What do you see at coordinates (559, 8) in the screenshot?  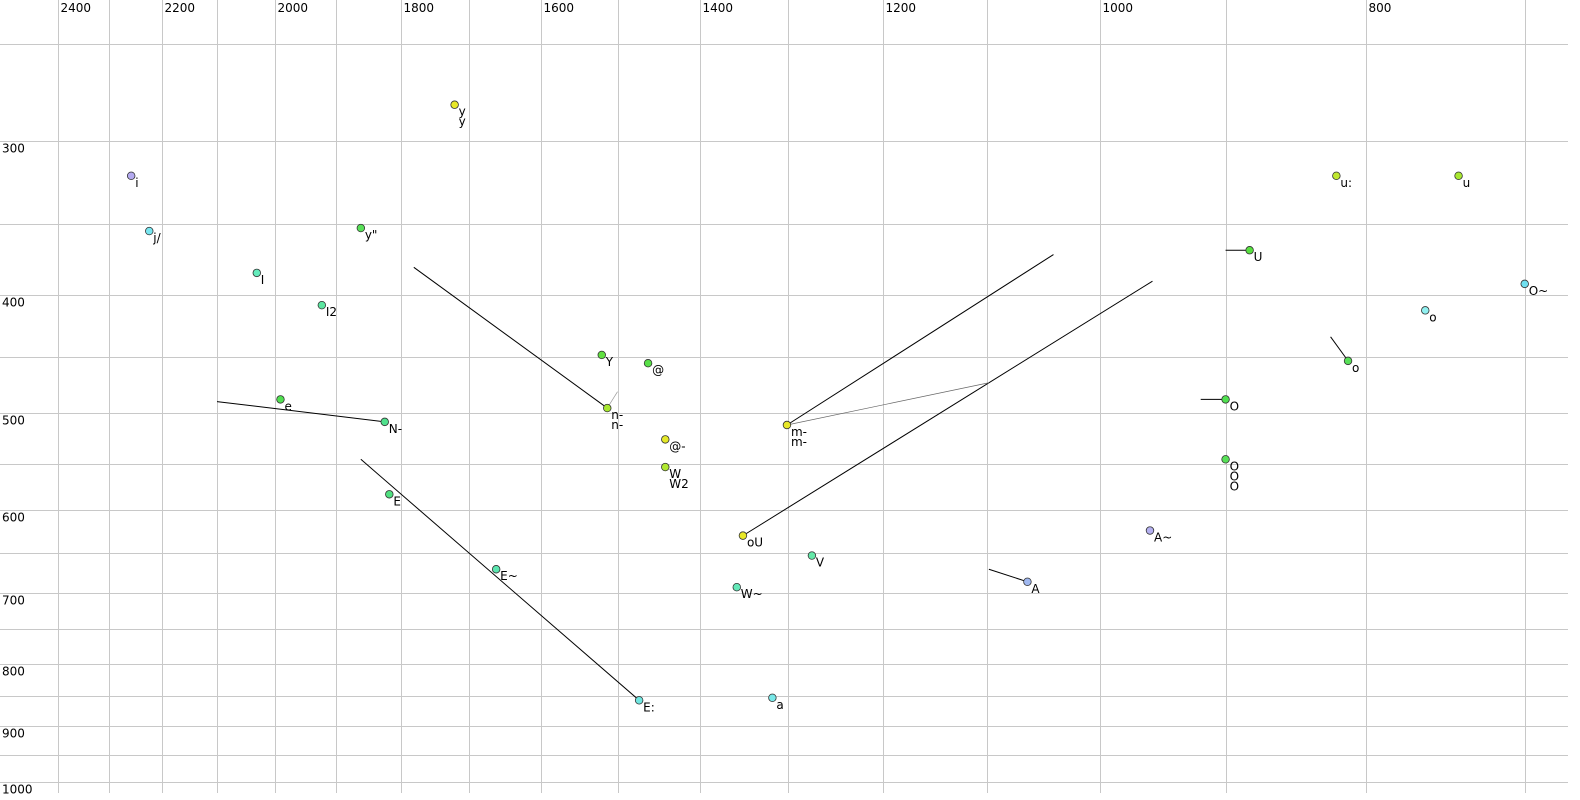 I see `x-tick-label: 1600` at bounding box center [559, 8].